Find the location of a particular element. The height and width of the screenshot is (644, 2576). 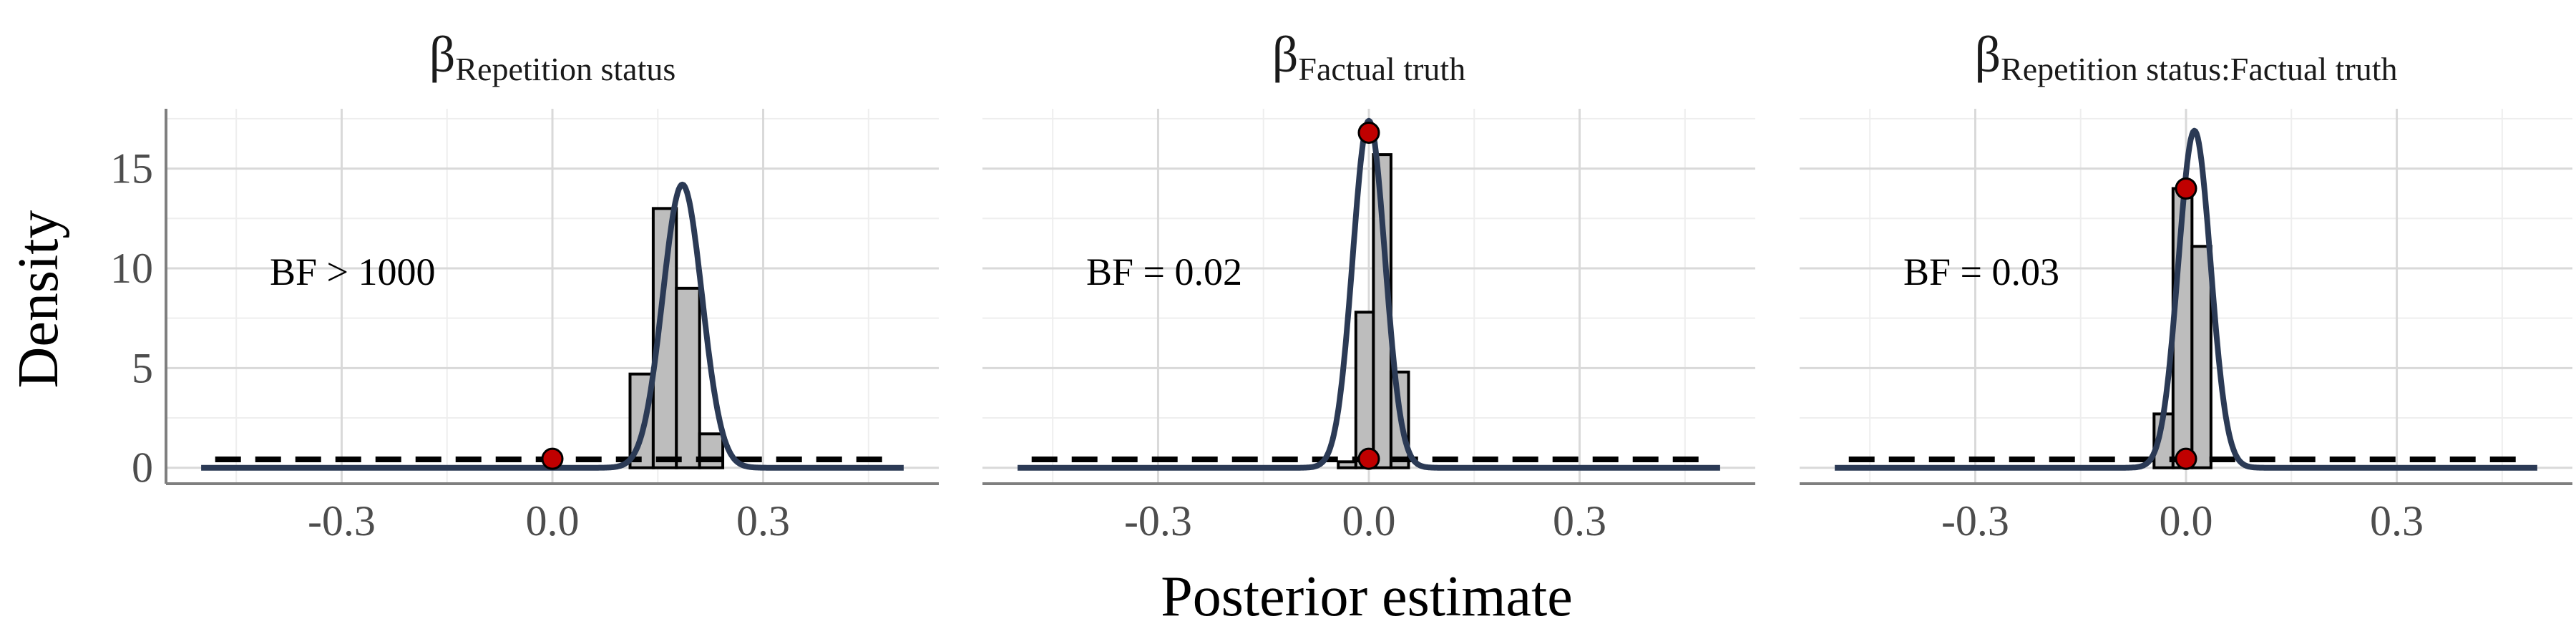

bayes-factor-label: BF > 1000 is located at coordinates (353, 271).